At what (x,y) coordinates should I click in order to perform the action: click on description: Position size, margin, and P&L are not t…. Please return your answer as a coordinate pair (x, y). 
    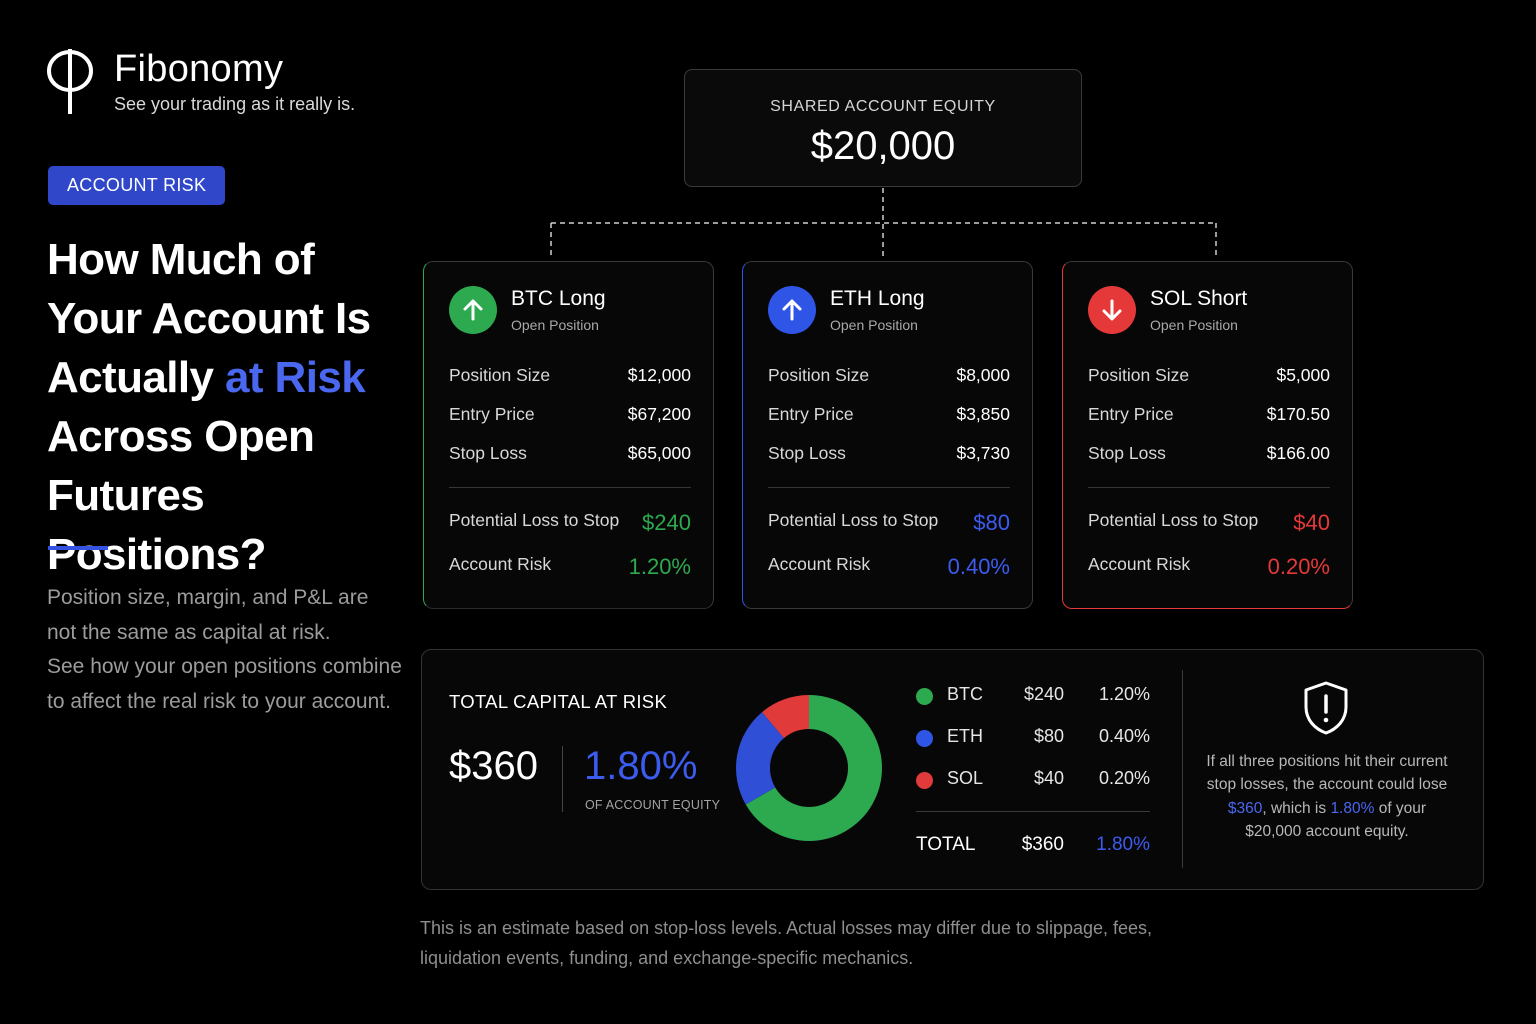
    Looking at the image, I should click on (224, 649).